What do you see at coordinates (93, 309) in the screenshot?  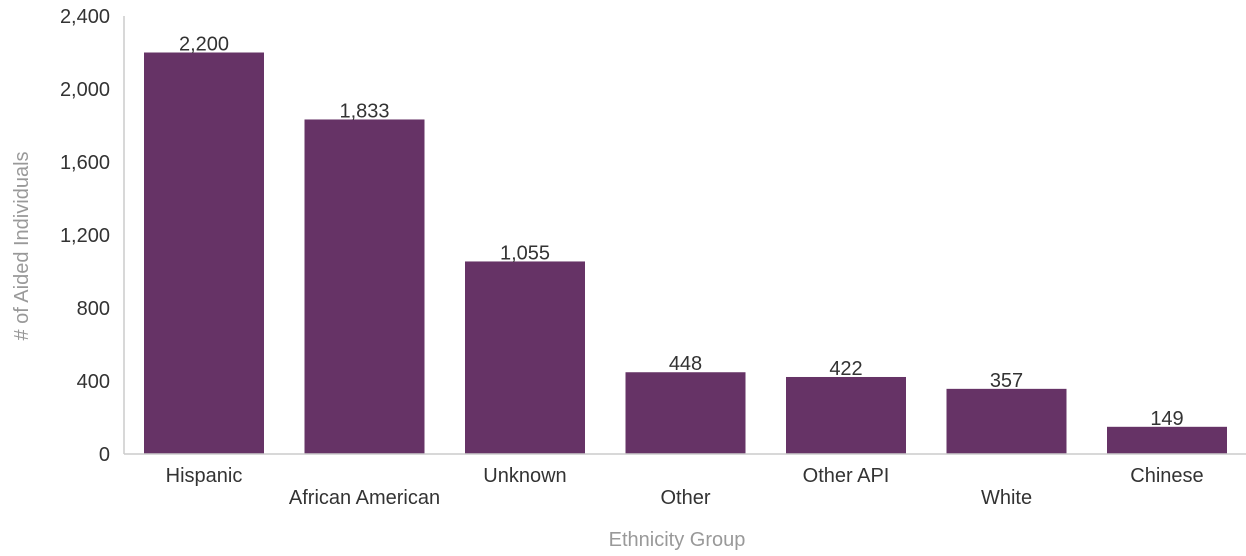 I see `y-tick-label: 800` at bounding box center [93, 309].